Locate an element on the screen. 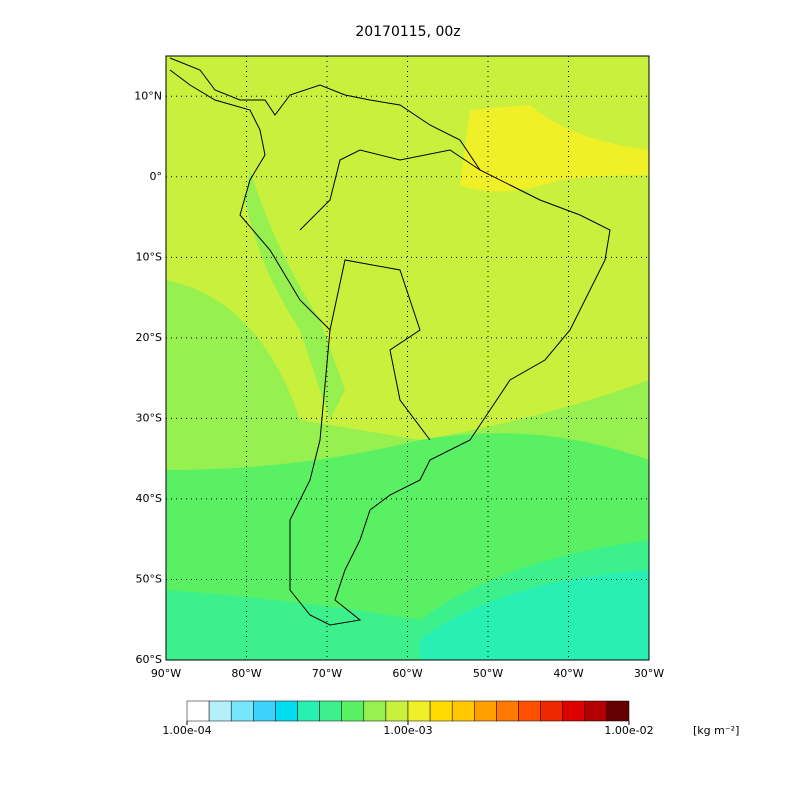 The width and height of the screenshot is (800, 804). colorbar-label: 1.00e-03 is located at coordinates (407, 730).